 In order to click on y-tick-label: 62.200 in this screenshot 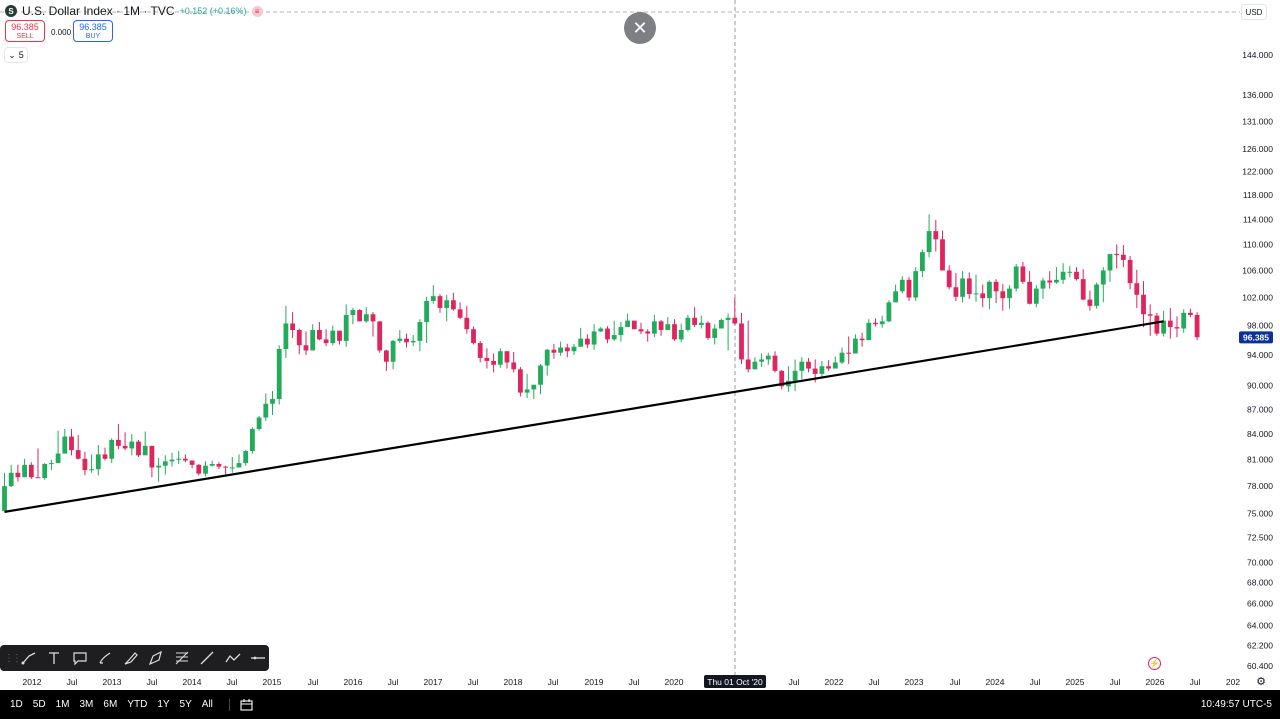, I will do `click(1260, 645)`.